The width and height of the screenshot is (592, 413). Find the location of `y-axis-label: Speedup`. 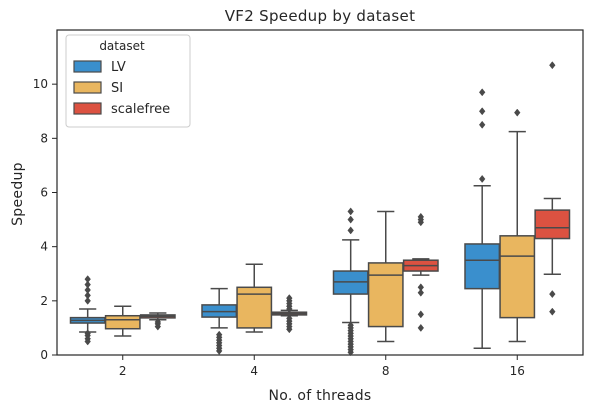

y-axis-label: Speedup is located at coordinates (18, 194).